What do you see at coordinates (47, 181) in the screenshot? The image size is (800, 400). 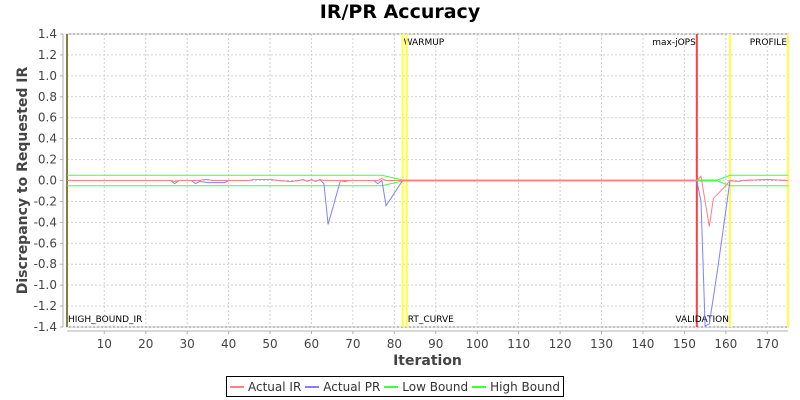 I see `y-tick-label: 0.0` at bounding box center [47, 181].